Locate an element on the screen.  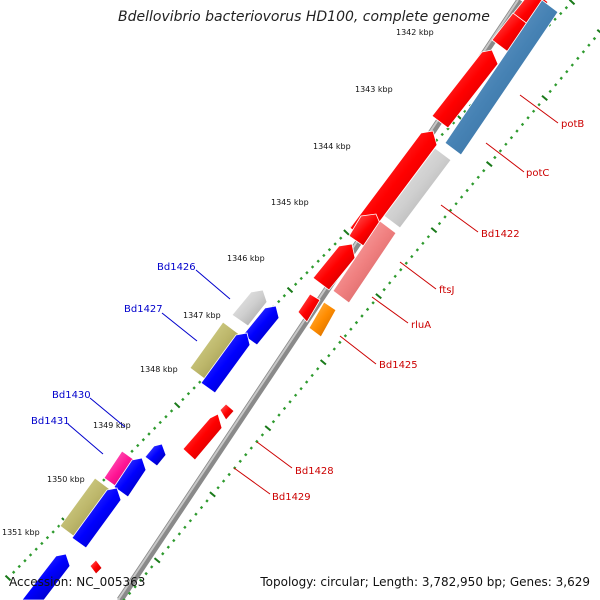
gene-feature-Bd1431-blue is located at coordinates (130, 477).